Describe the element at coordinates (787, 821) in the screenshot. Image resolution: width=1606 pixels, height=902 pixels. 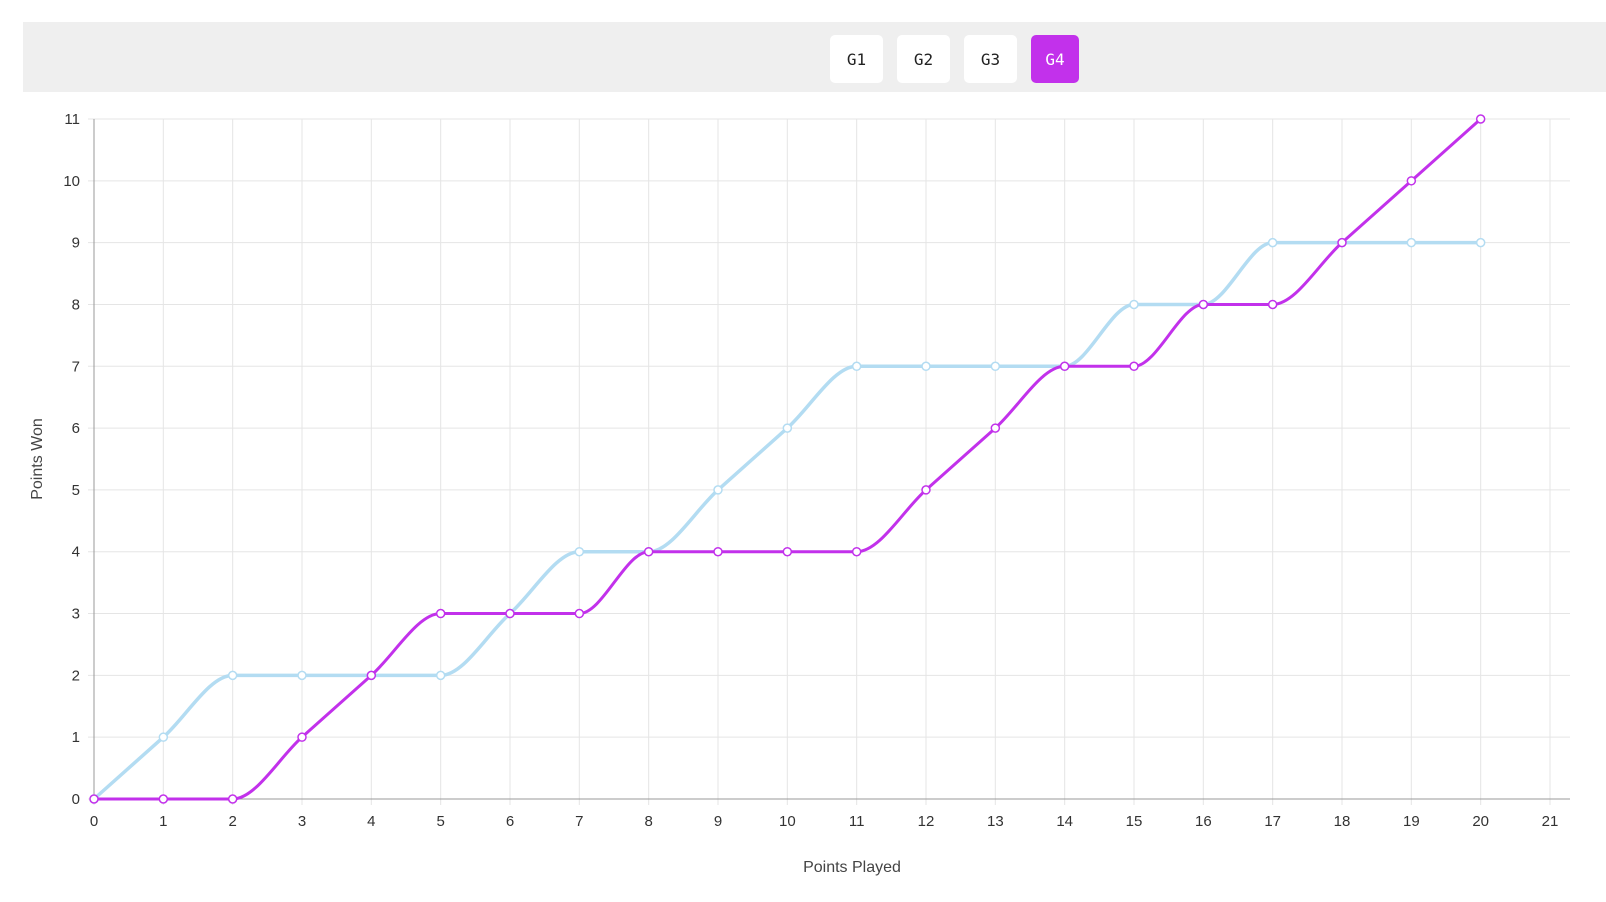
I see `x-tick-label: 10` at that location.